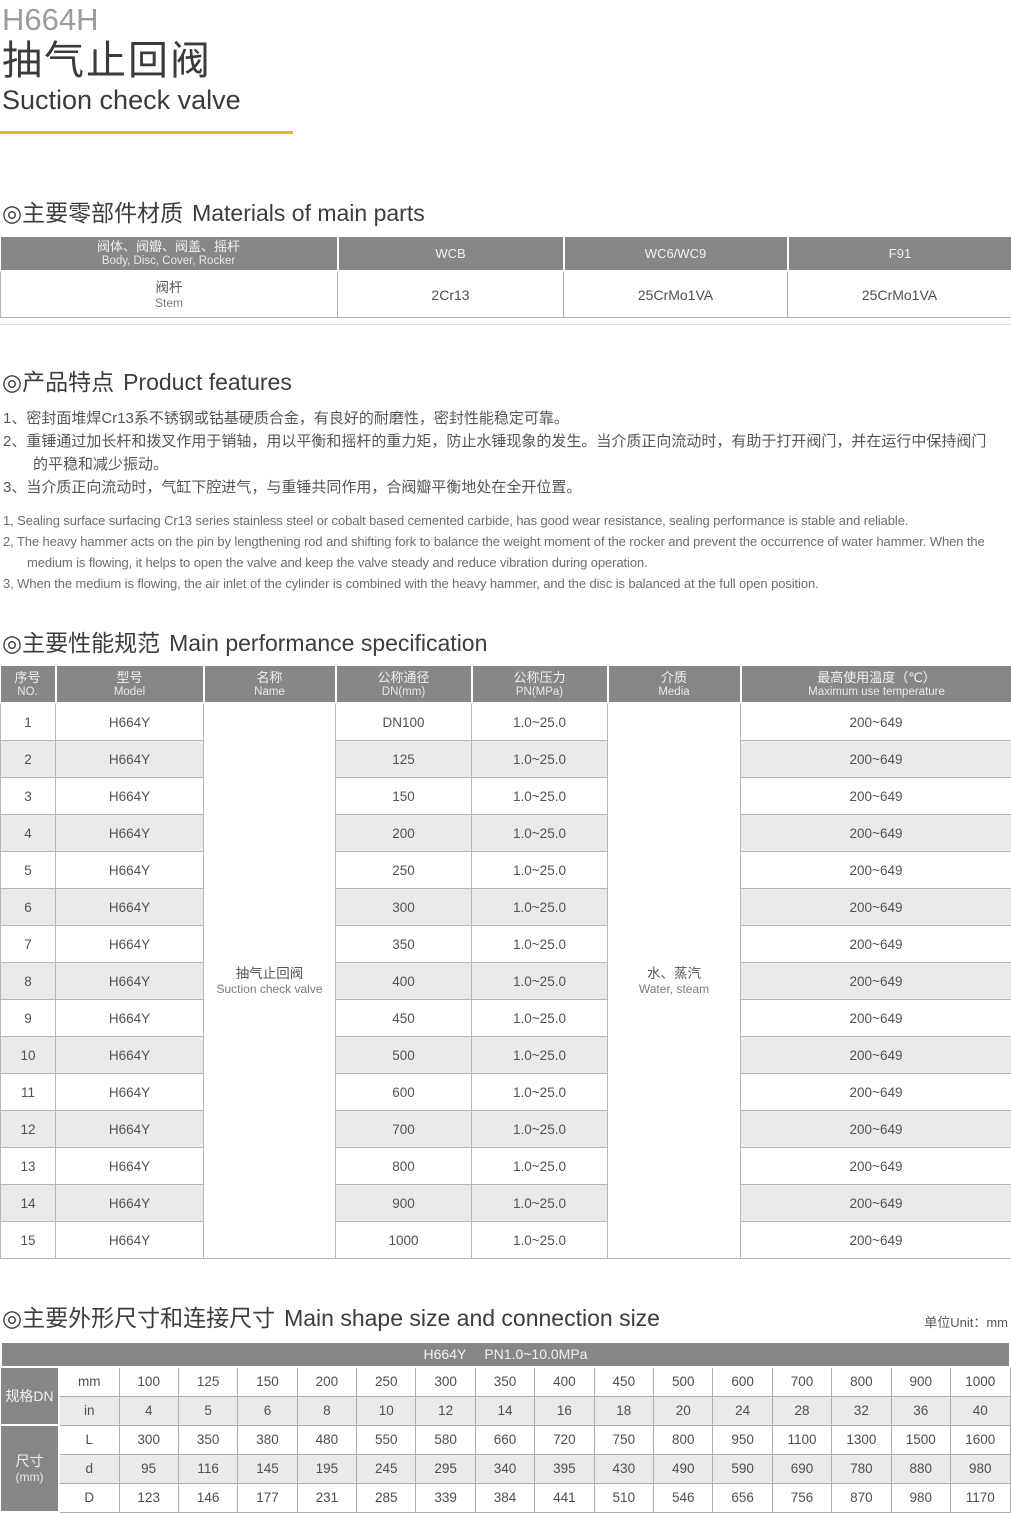 Image resolution: width=1011 pixels, height=1513 pixels. I want to click on dims-cell: 300, so click(445, 1382).